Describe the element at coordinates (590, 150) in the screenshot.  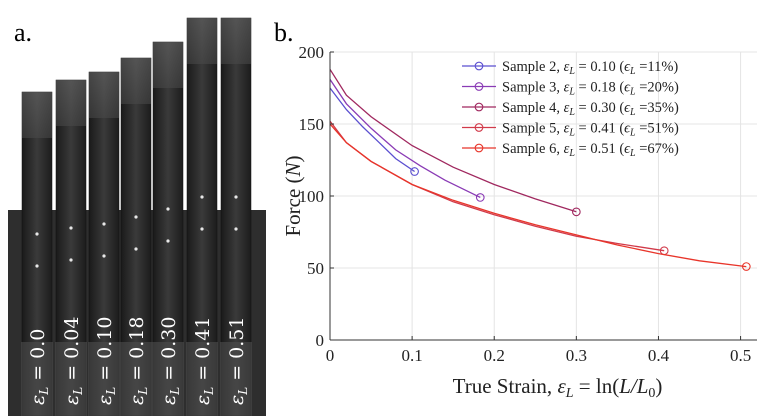
I see `legend-entry-5: Sample 6, εL = 0.51 (ϵL =67%)` at that location.